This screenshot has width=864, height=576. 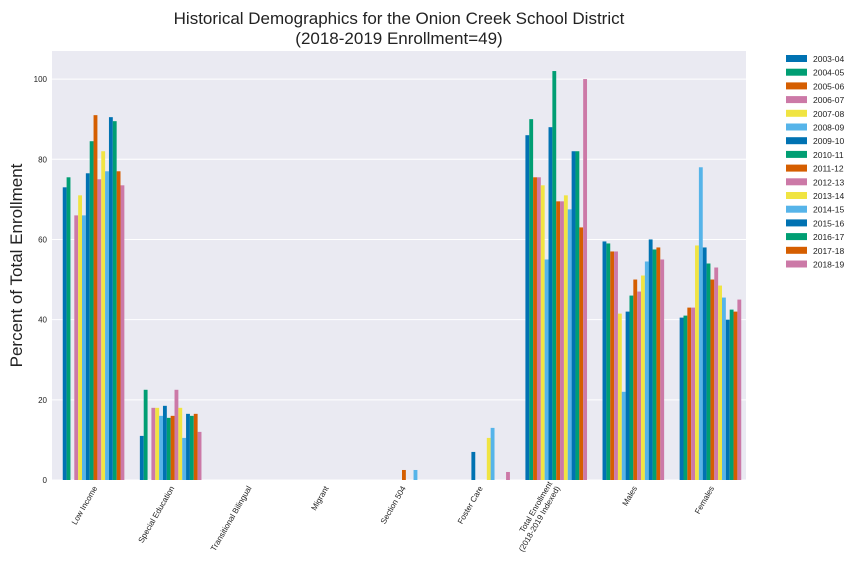 I want to click on legend-label: 2011-12, so click(x=828, y=169).